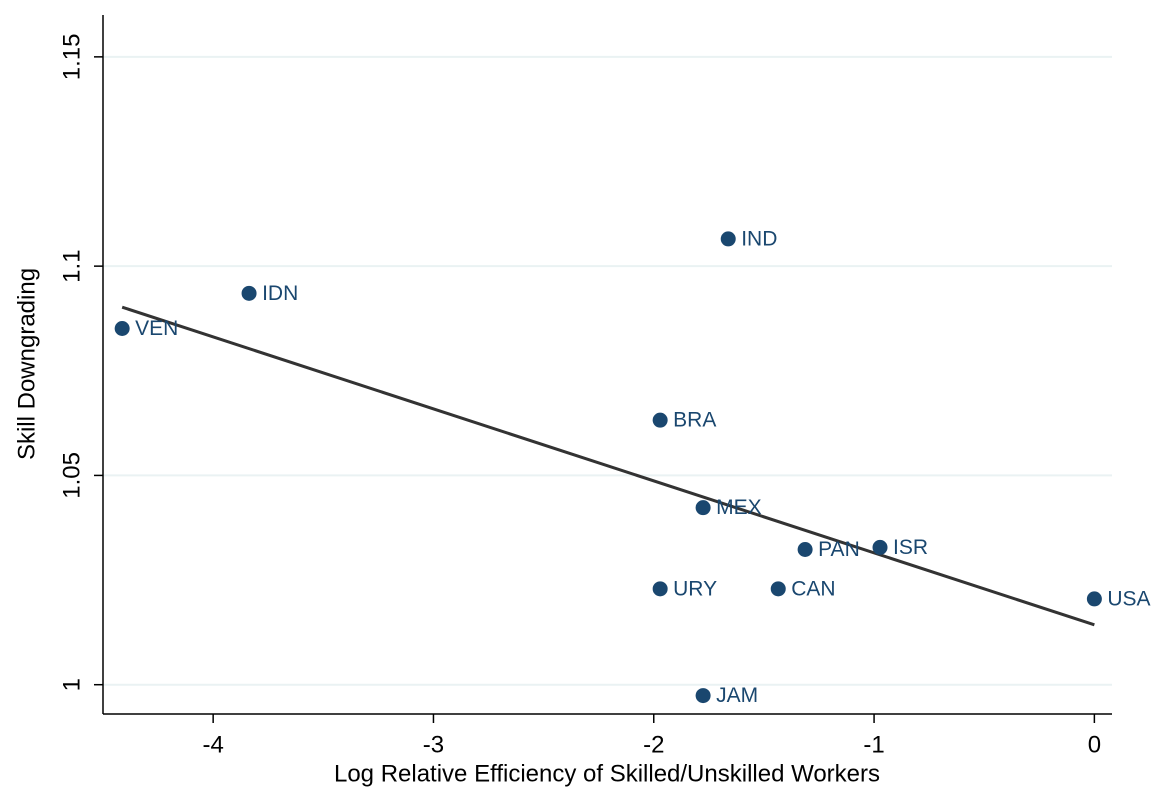 Image resolution: width=1154 pixels, height=795 pixels. Describe the element at coordinates (873, 744) in the screenshot. I see `x-tick-label: -1` at that location.